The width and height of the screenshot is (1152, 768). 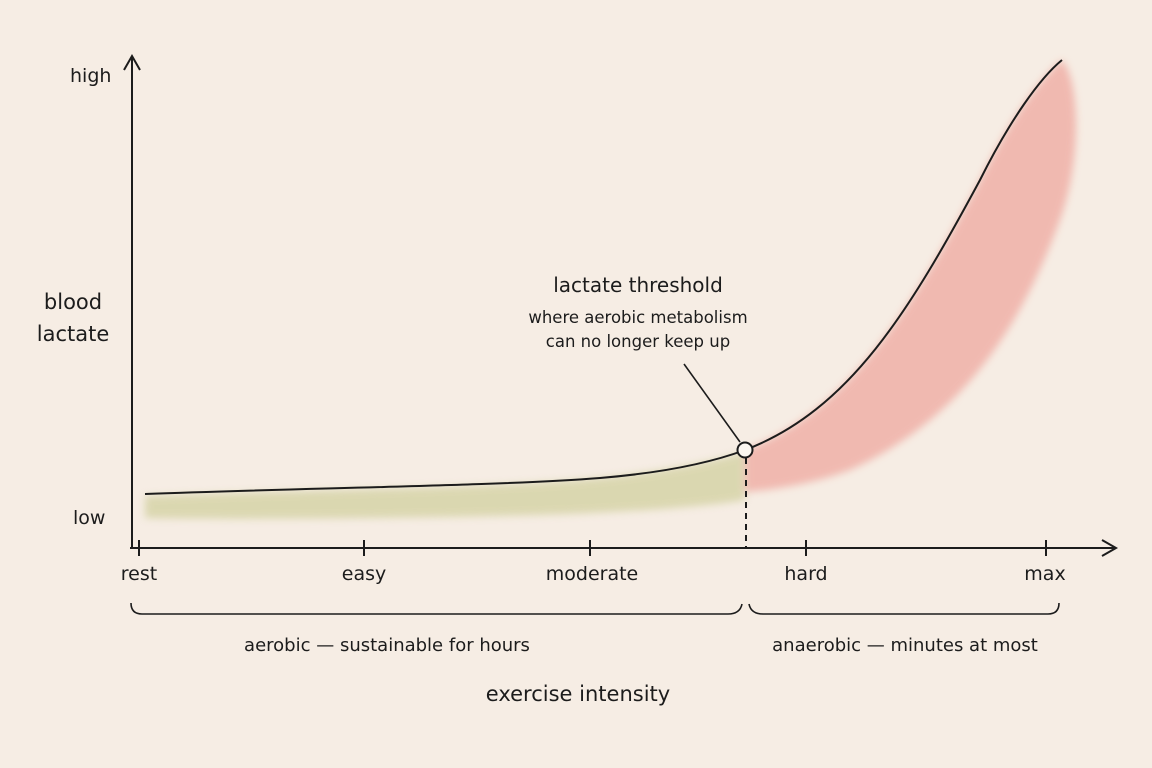 I want to click on y-axis-low-label: low, so click(x=89, y=518).